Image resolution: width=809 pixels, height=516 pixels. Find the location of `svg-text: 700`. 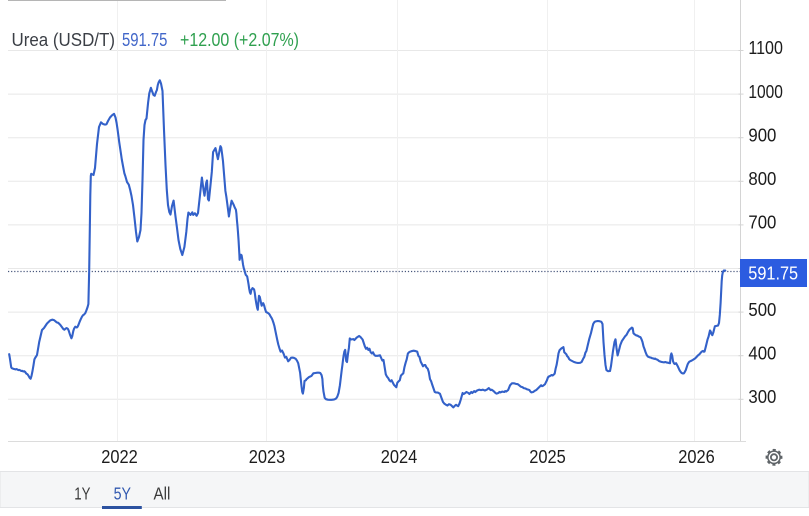

svg-text: 700 is located at coordinates (762, 223).